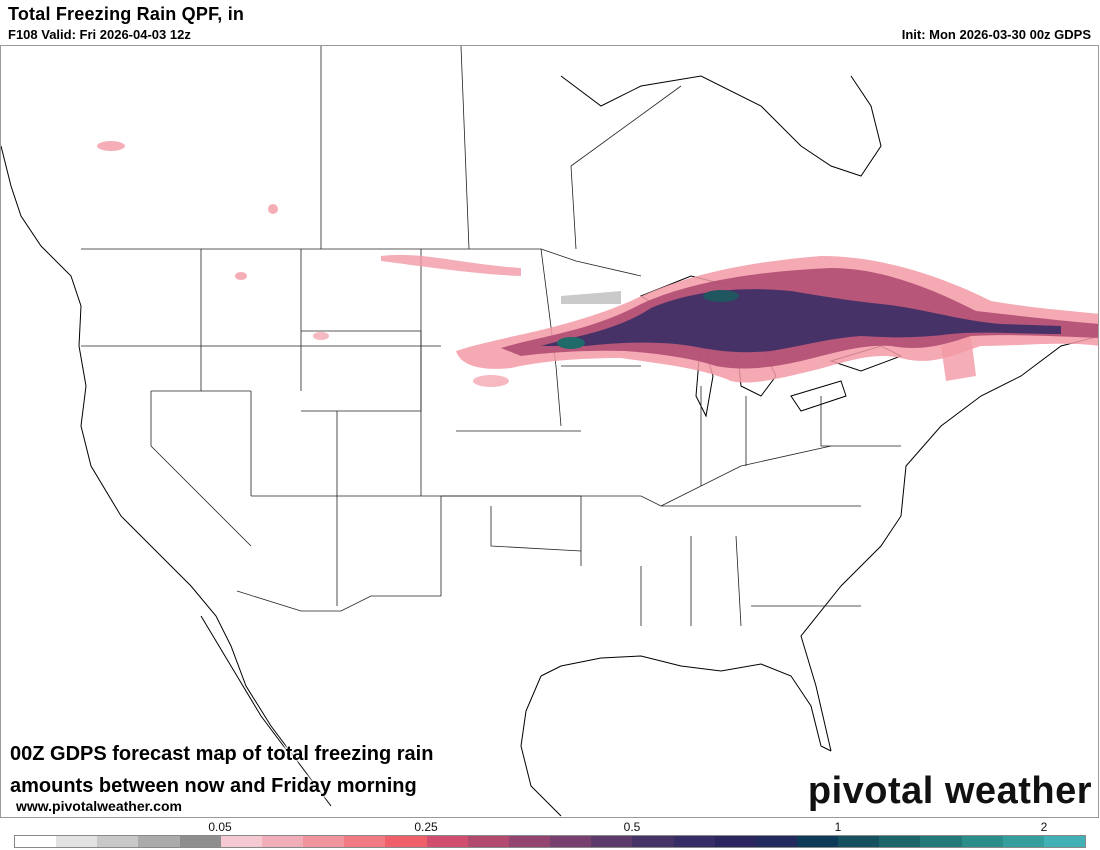  What do you see at coordinates (126, 14) in the screenshot?
I see `map-title: Total Freezing Rain QPF, in` at bounding box center [126, 14].